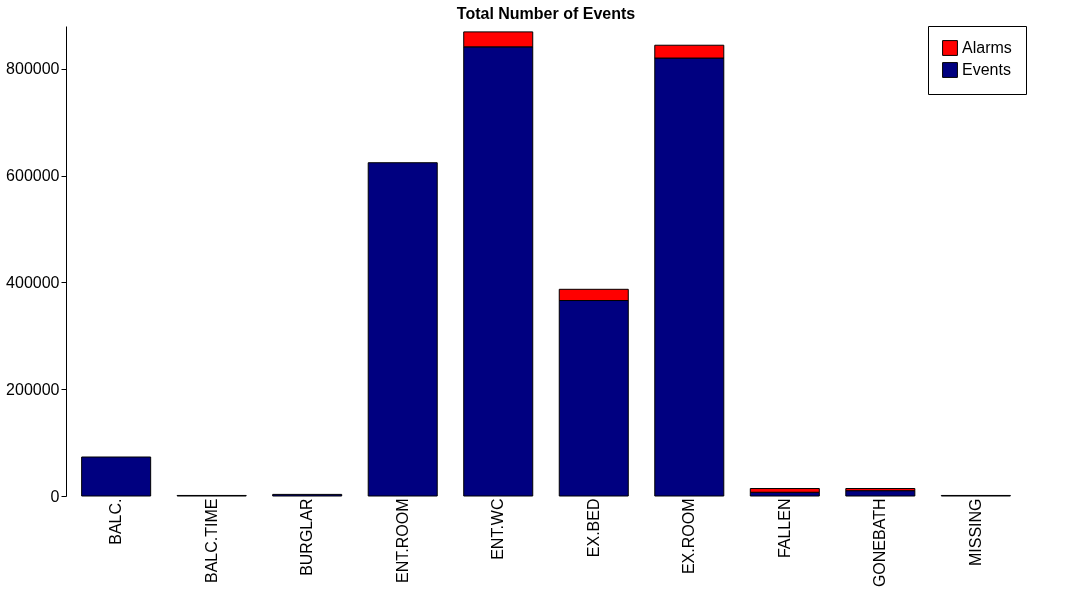  Describe the element at coordinates (33, 389) in the screenshot. I see `y-tick-label: 200000` at that location.